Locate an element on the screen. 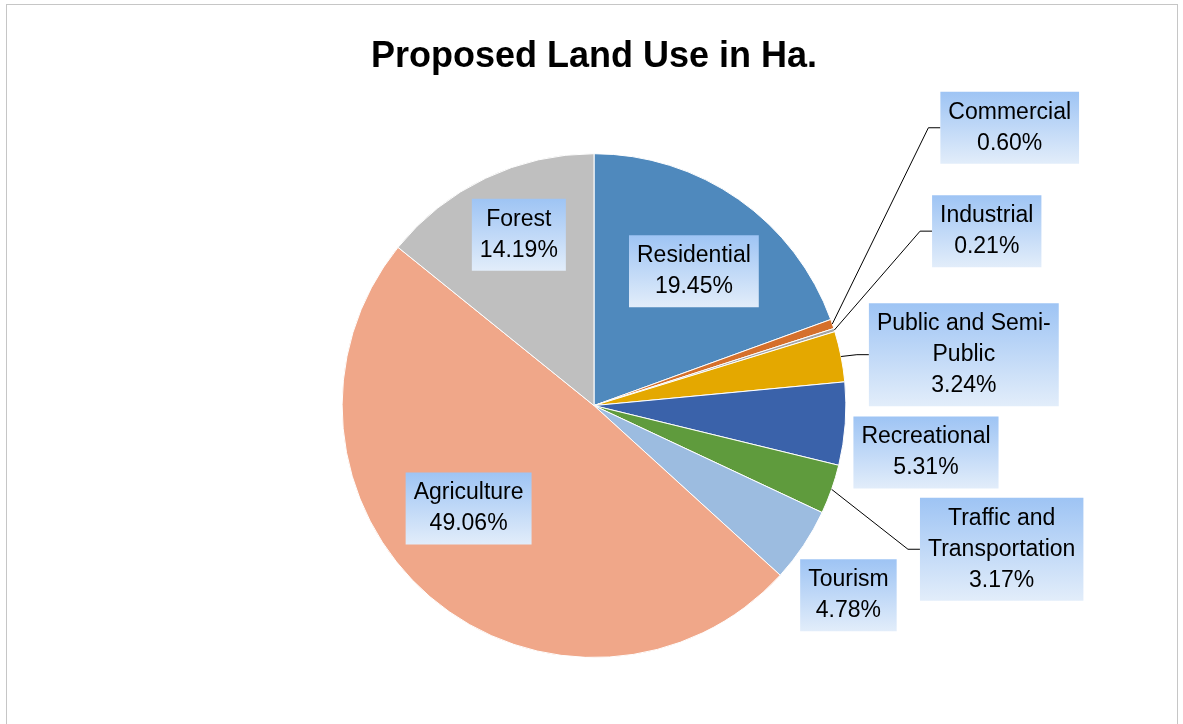  data-label: 49.06% is located at coordinates (468, 522).